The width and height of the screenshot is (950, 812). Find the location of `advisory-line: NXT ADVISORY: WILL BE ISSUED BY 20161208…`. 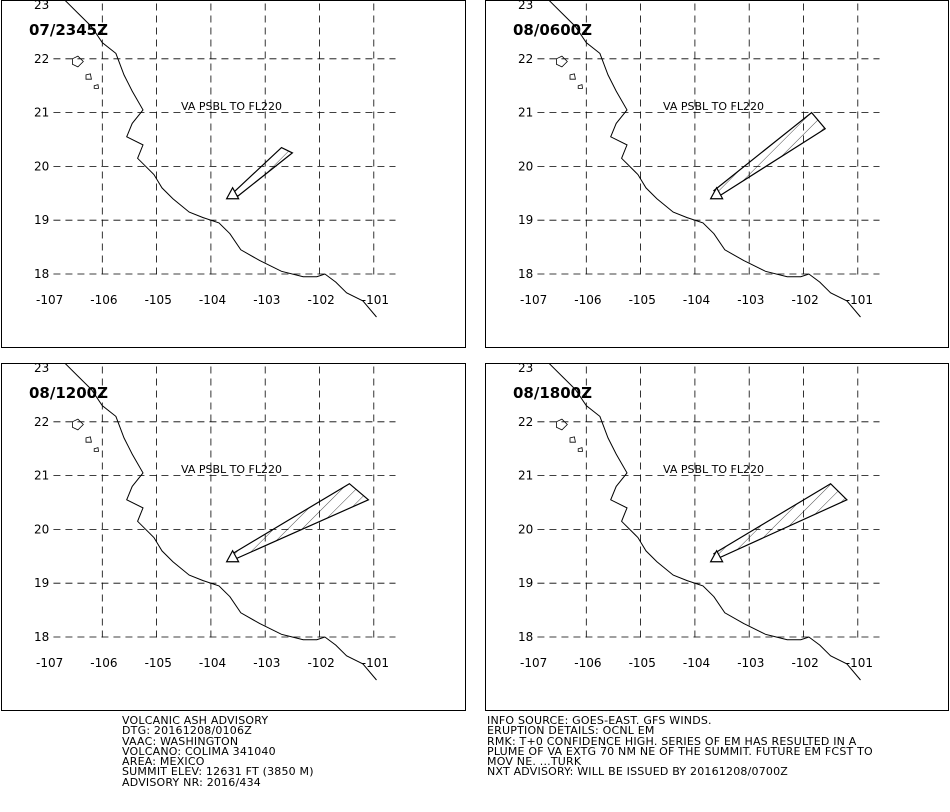

advisory-line: NXT ADVISORY: WILL BE ISSUED BY 20161208… is located at coordinates (638, 772).